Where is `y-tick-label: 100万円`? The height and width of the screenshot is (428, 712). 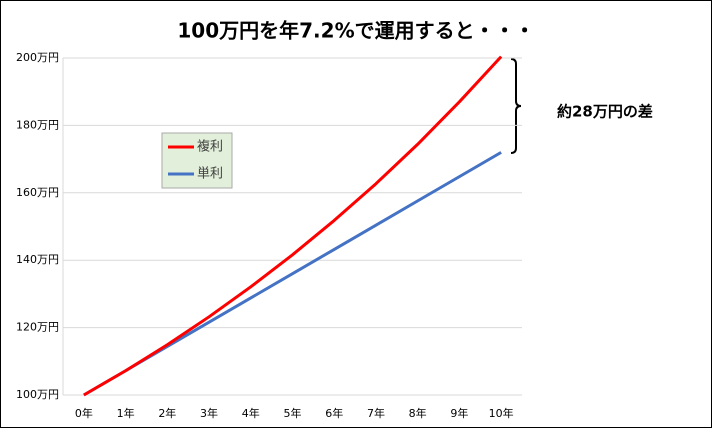 y-tick-label: 100万円 is located at coordinates (37, 394).